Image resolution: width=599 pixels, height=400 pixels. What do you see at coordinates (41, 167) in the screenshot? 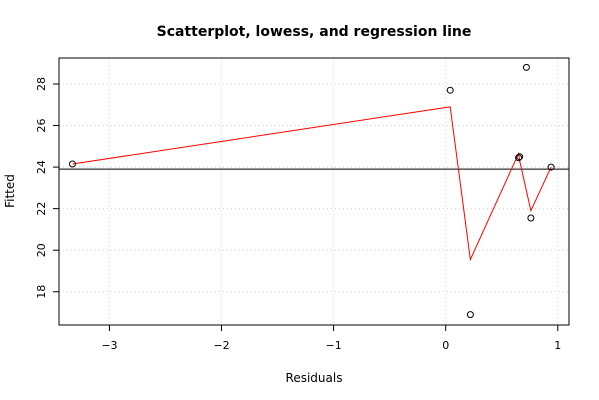
I see `y-tick-label: 24` at bounding box center [41, 167].